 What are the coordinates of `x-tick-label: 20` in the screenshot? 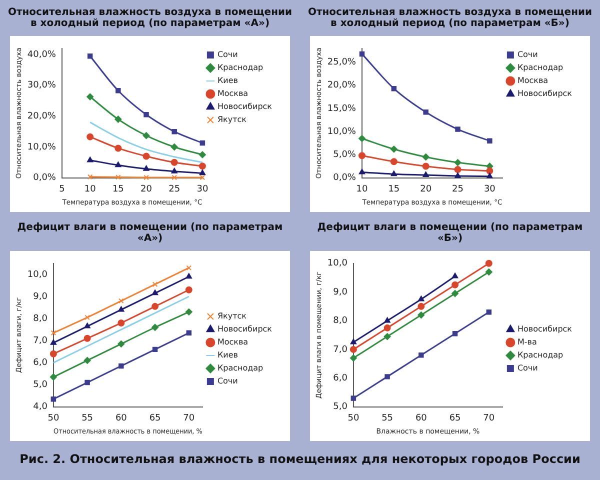 It's located at (146, 189).